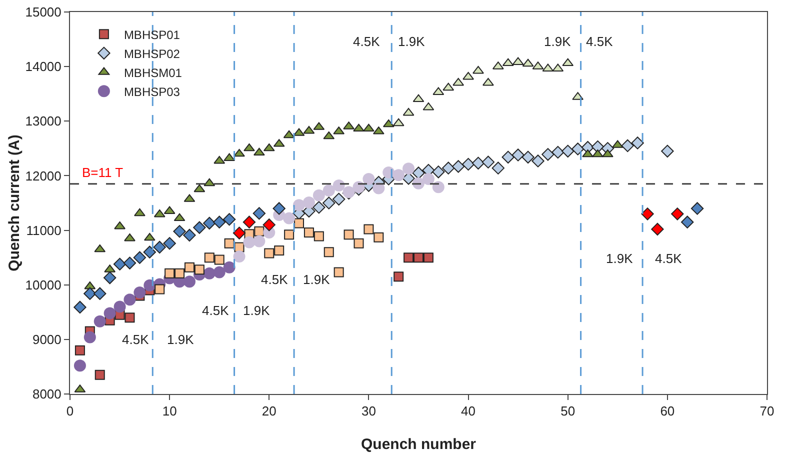 This screenshot has height=454, width=787. I want to click on x-tick-label: 40, so click(468, 411).